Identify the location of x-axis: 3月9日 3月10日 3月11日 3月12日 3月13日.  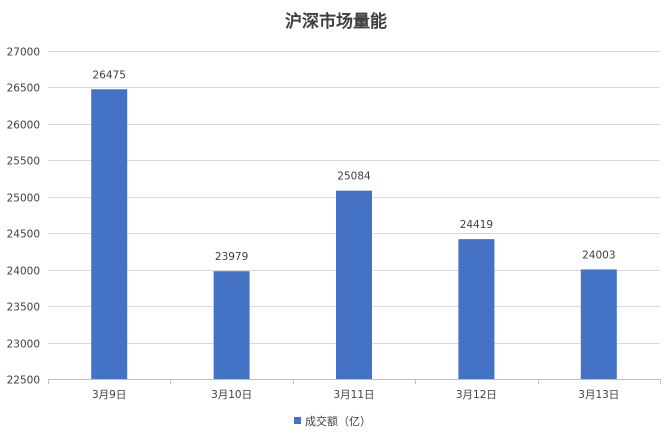
(354, 390).